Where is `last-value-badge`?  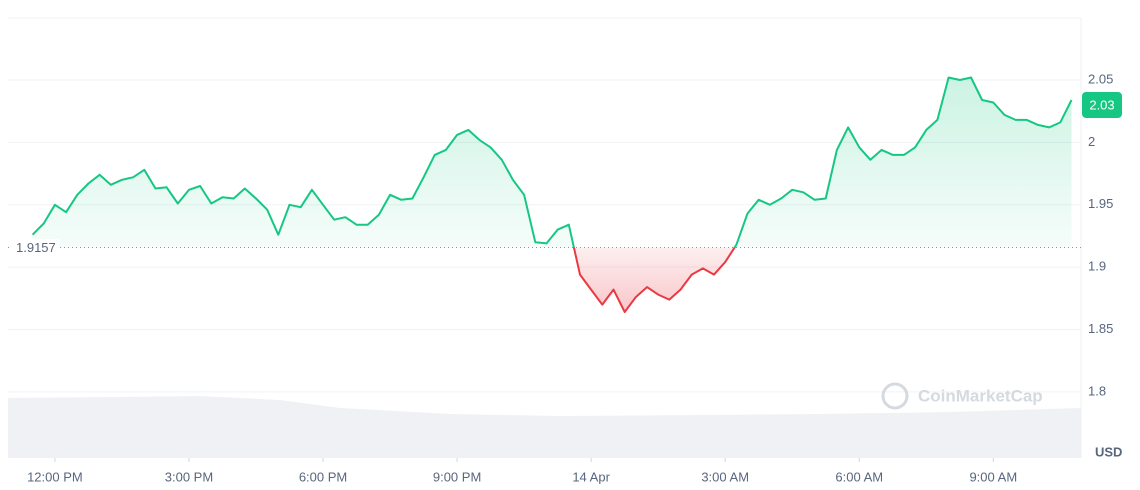 last-value-badge is located at coordinates (1102, 104).